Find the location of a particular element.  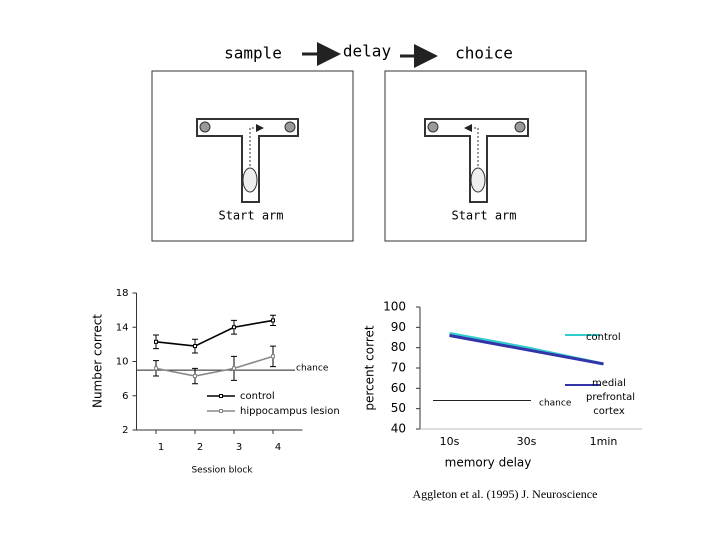

step-label: sample is located at coordinates (253, 53).